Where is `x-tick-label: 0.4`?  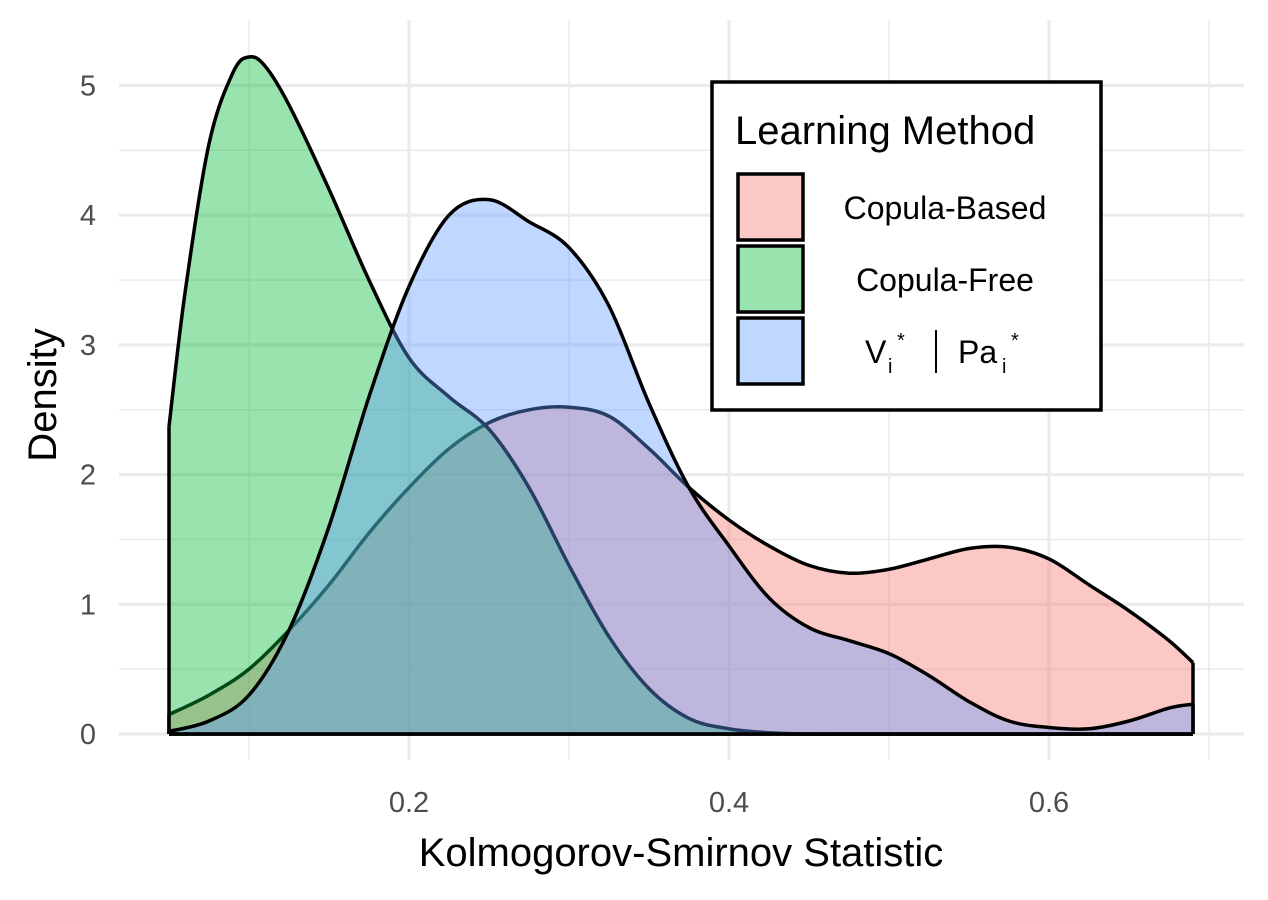
x-tick-label: 0.4 is located at coordinates (729, 803).